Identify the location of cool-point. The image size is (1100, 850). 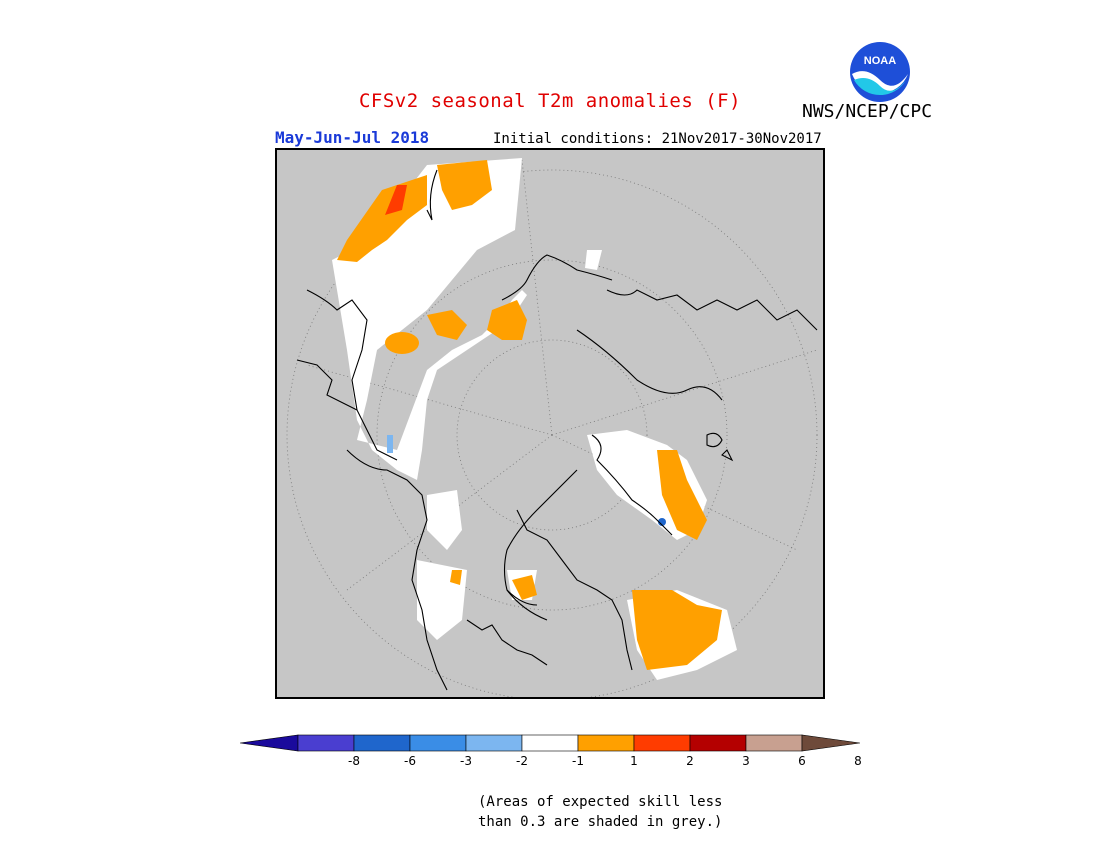
(662, 522).